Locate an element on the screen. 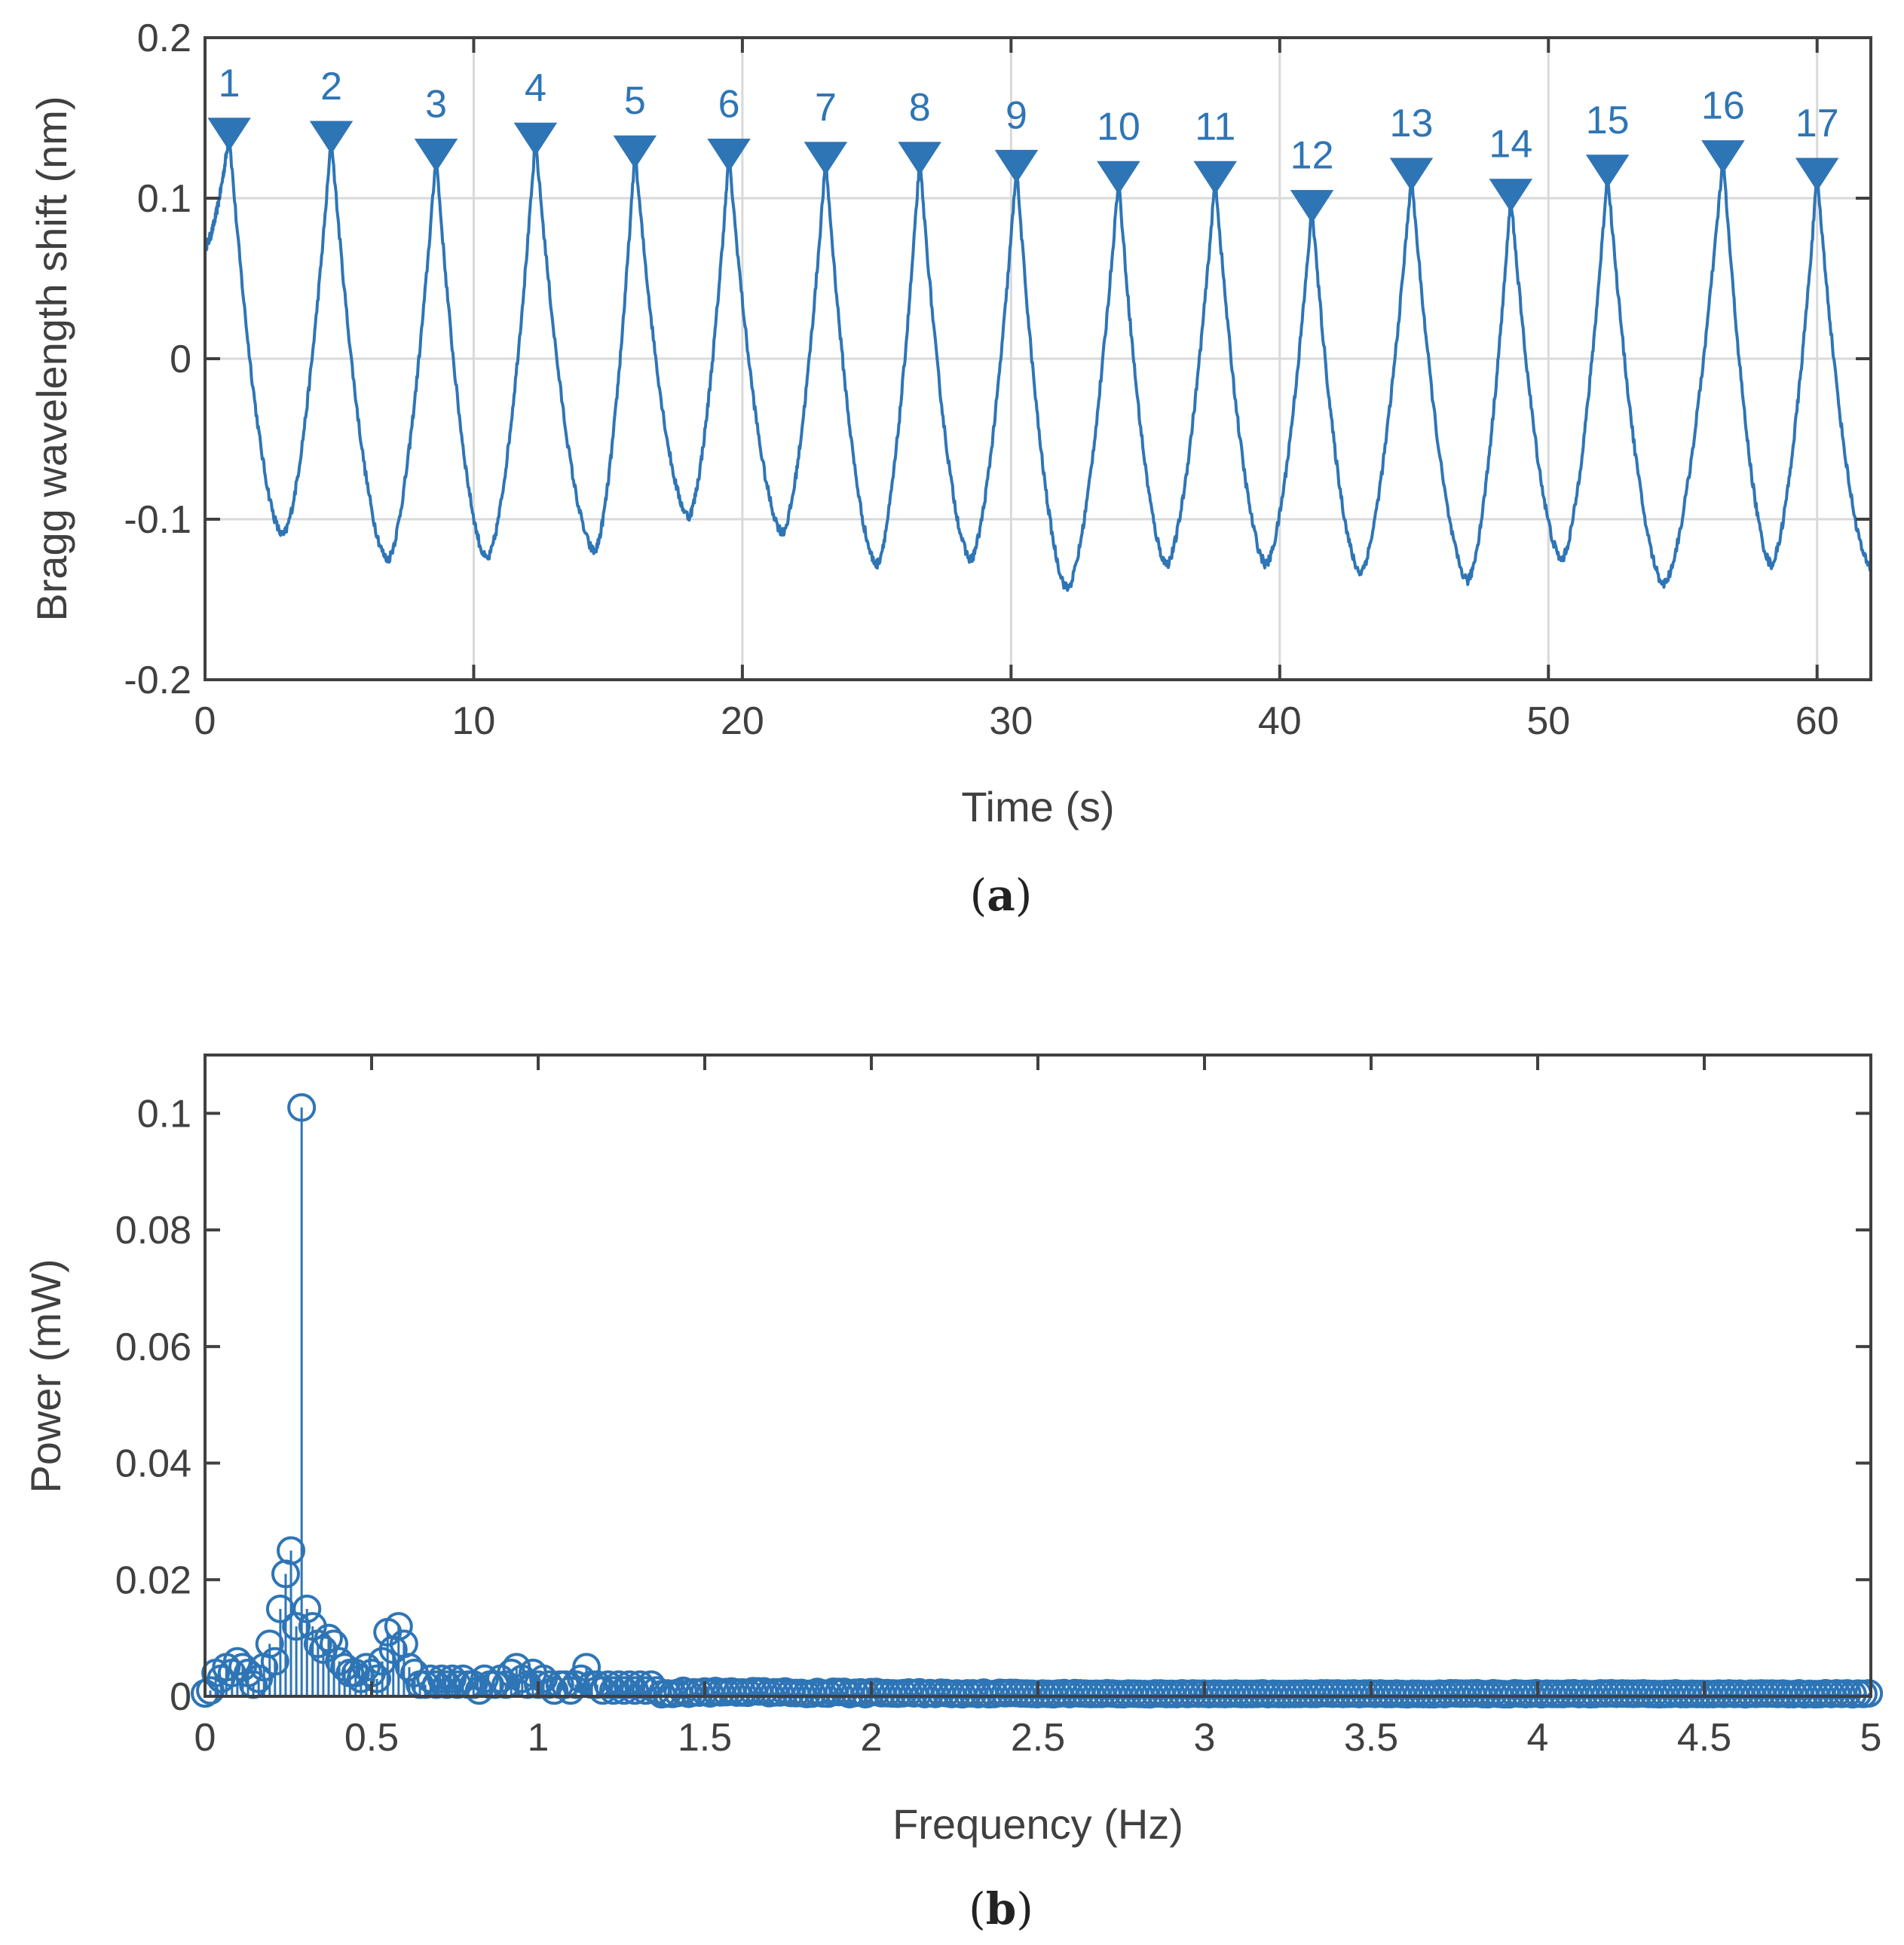 The height and width of the screenshot is (1945, 1904). panel-b-x-tick-label: 4 is located at coordinates (1538, 1738).